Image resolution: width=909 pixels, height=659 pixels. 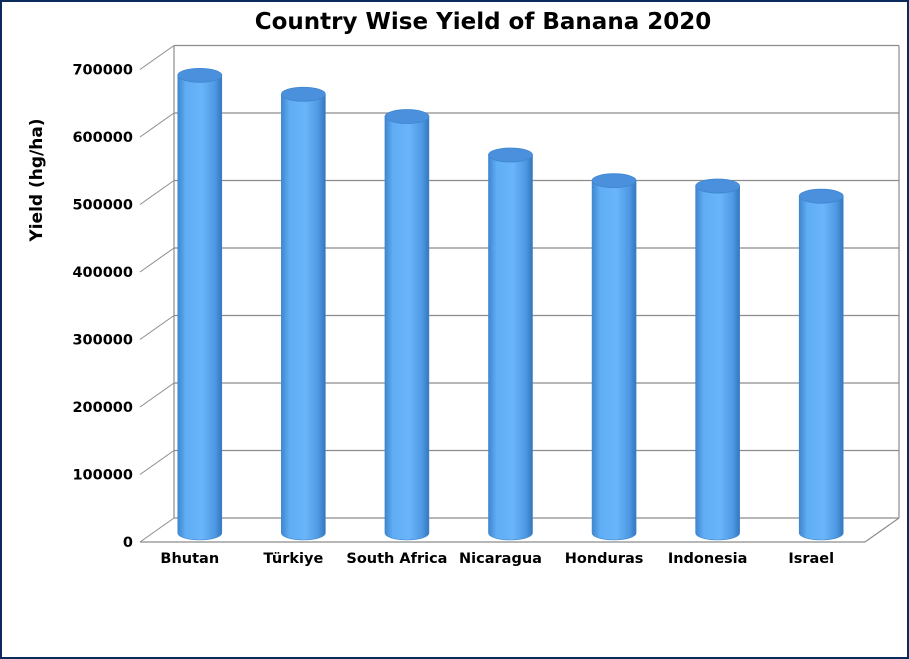 What do you see at coordinates (102, 341) in the screenshot?
I see `y-tick-label: 300000` at bounding box center [102, 341].